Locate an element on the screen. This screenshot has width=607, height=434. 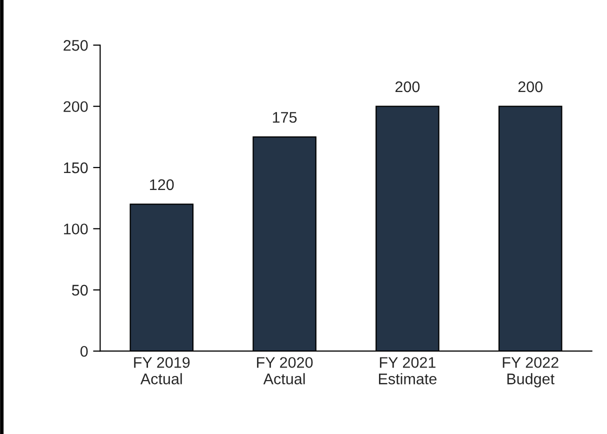
x-tick-label: FY 2021 Estimate is located at coordinates (407, 370).